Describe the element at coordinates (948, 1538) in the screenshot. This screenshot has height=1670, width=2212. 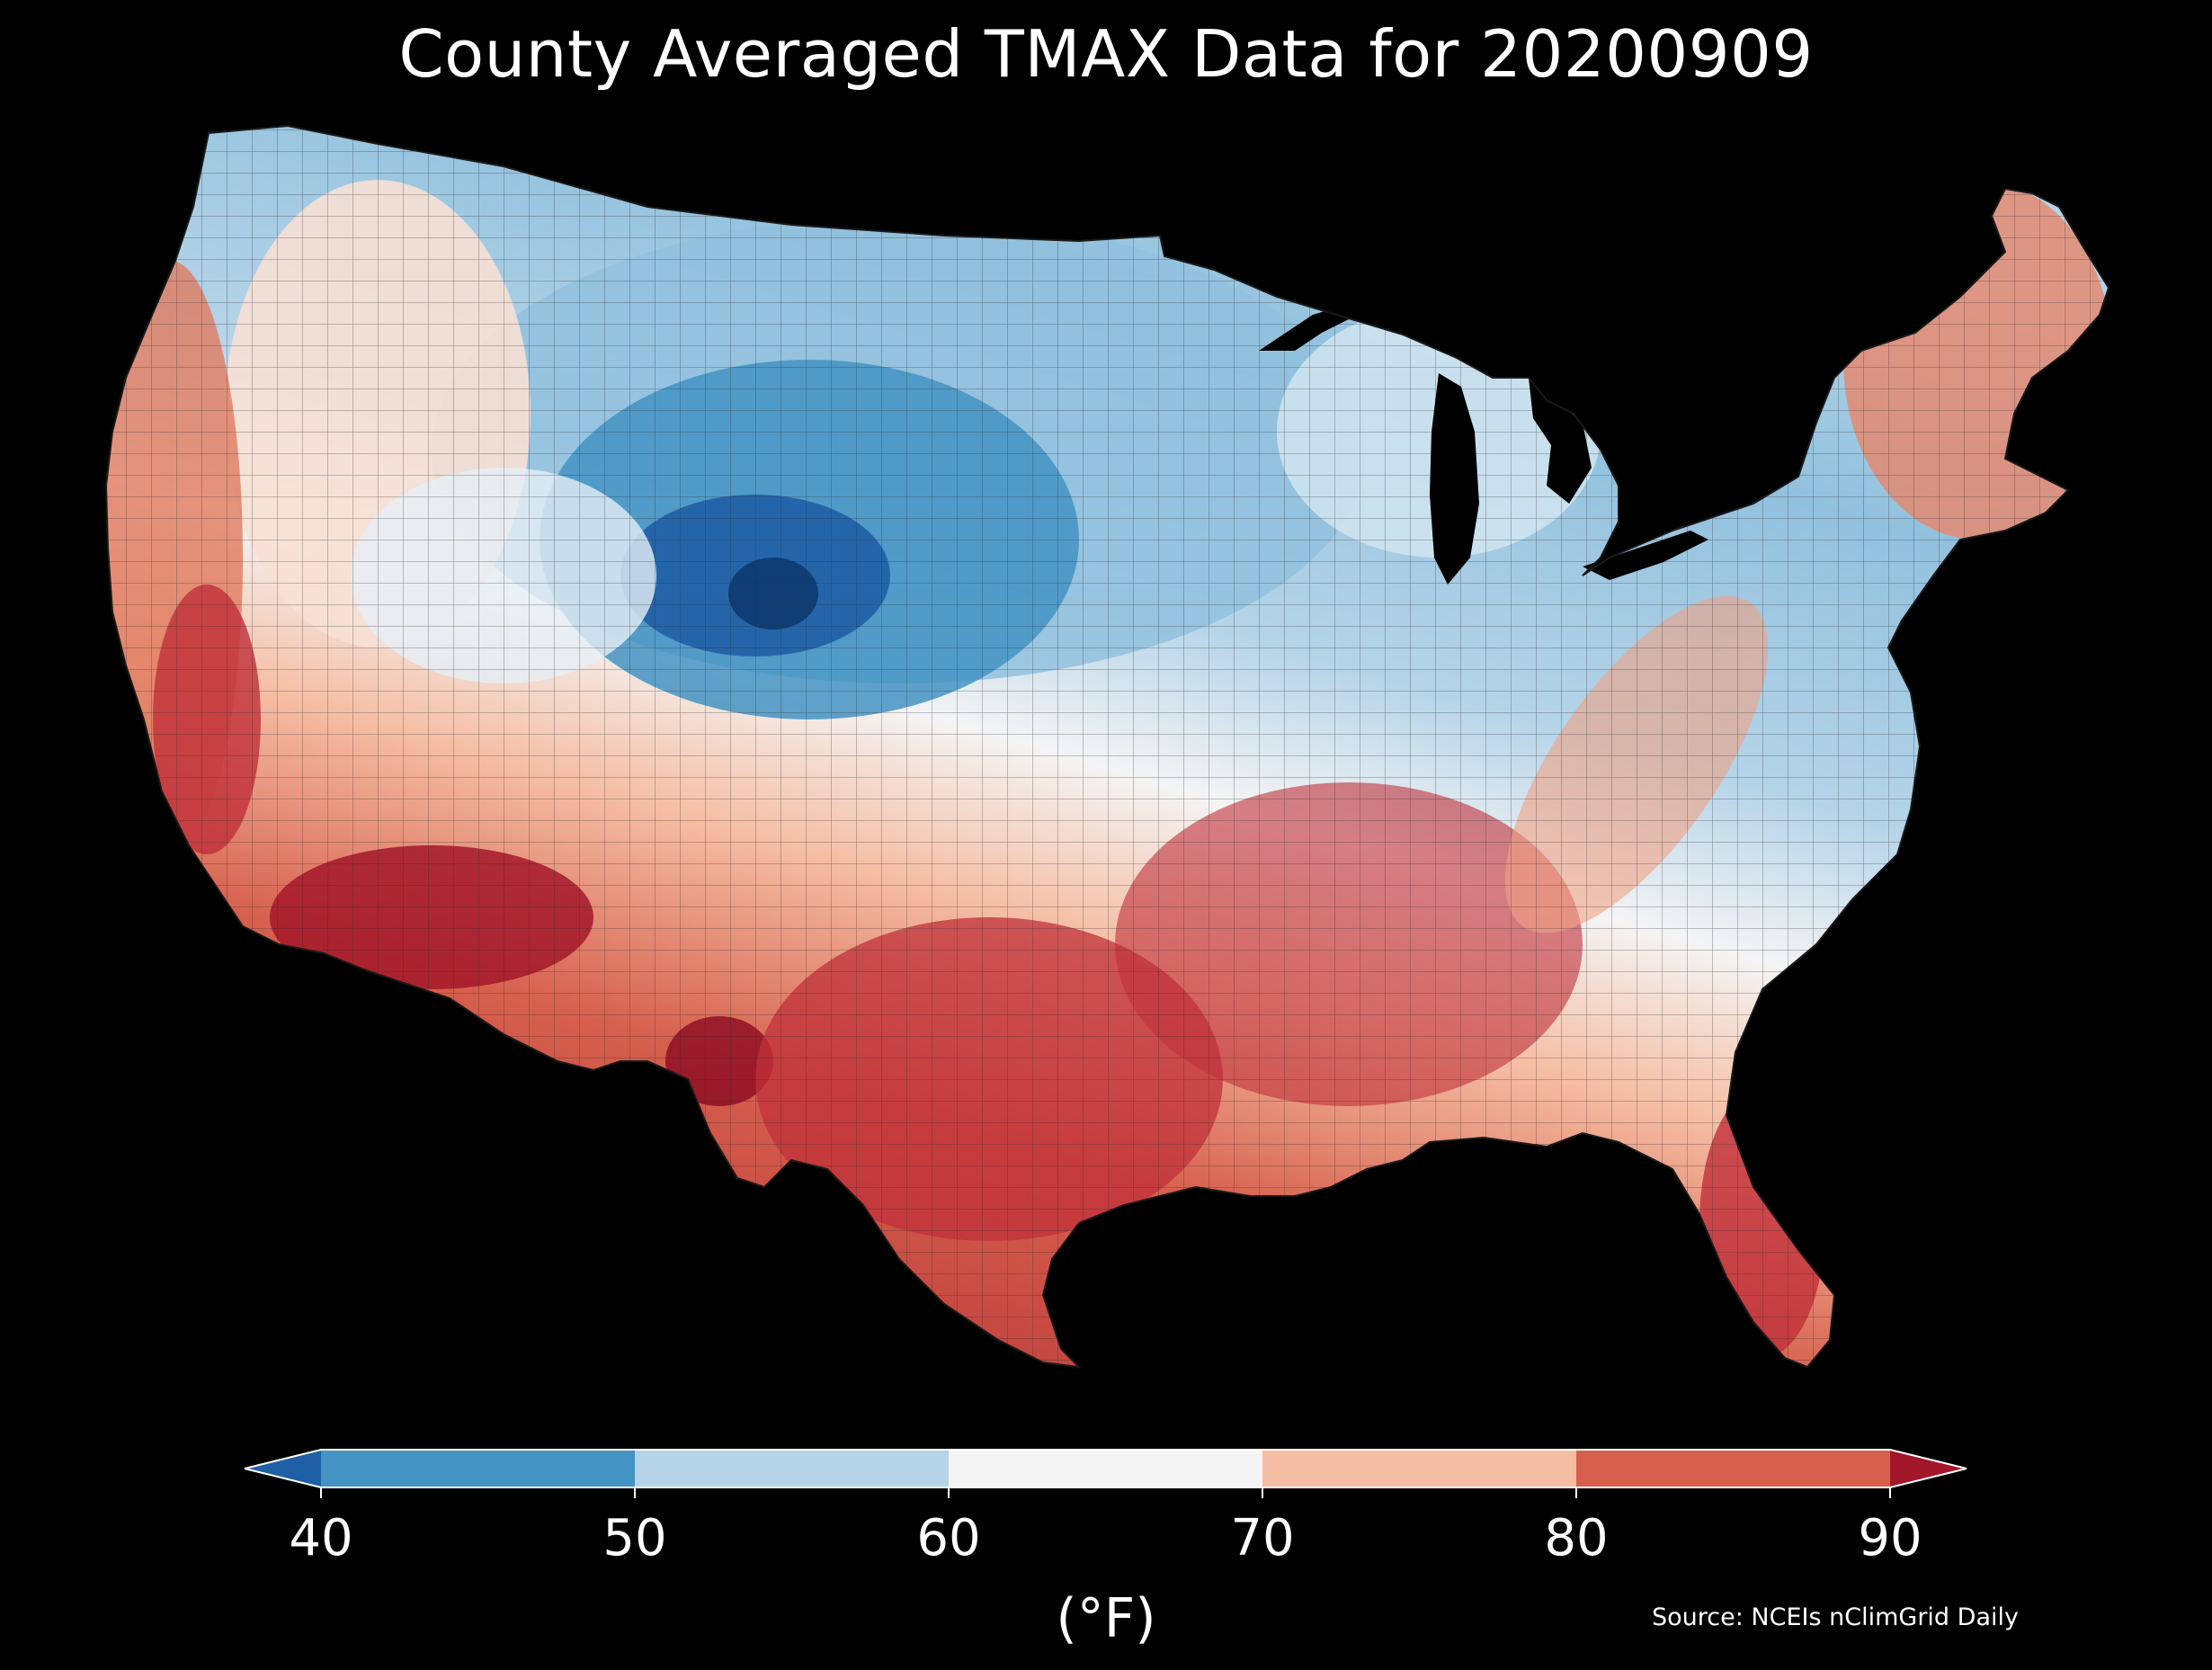
I see `colorbar-tick-60: 60` at that location.